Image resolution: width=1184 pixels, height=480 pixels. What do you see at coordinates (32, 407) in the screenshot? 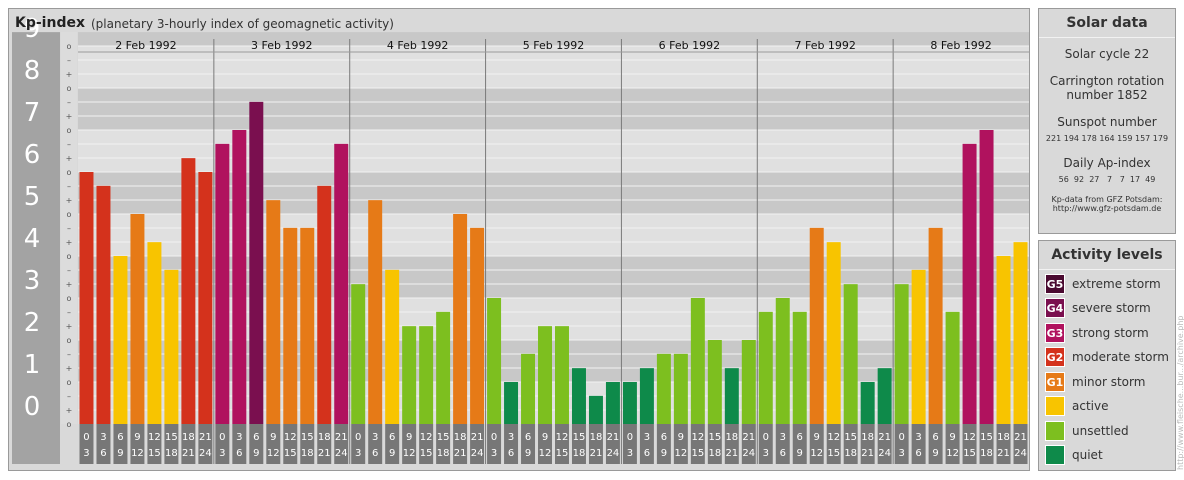
I see `y-tick-label: 0` at bounding box center [32, 407].